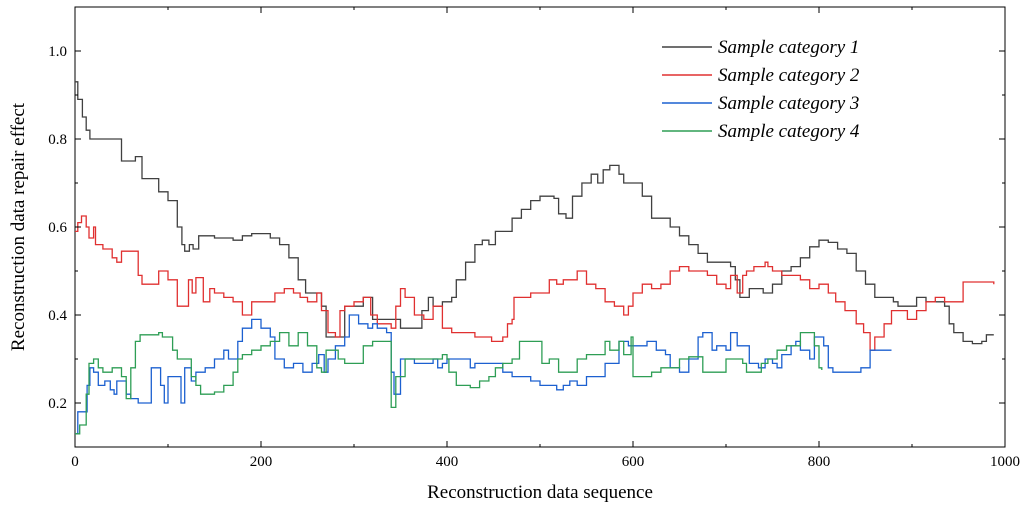 This screenshot has width=1023, height=506. I want to click on legend-label-1: Sample category 1, so click(788, 47).